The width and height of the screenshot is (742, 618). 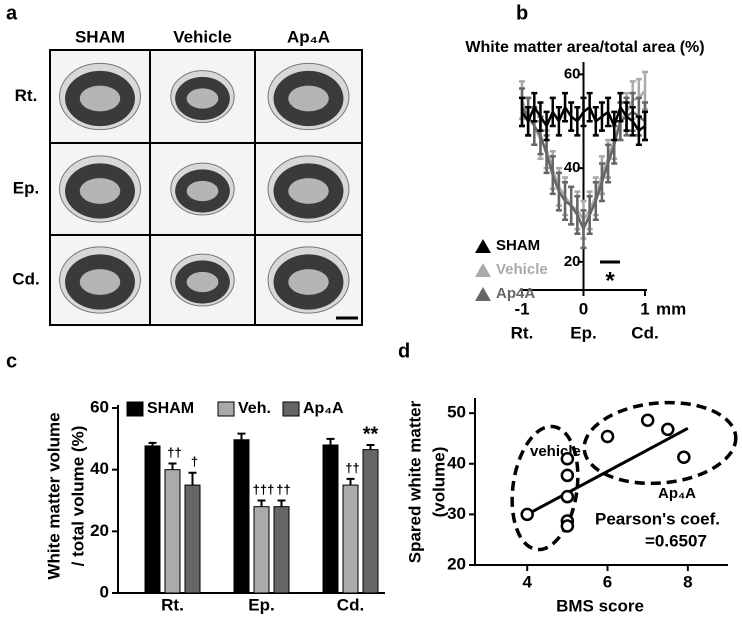 What do you see at coordinates (26, 187) in the screenshot?
I see `row-label: Ep.` at bounding box center [26, 187].